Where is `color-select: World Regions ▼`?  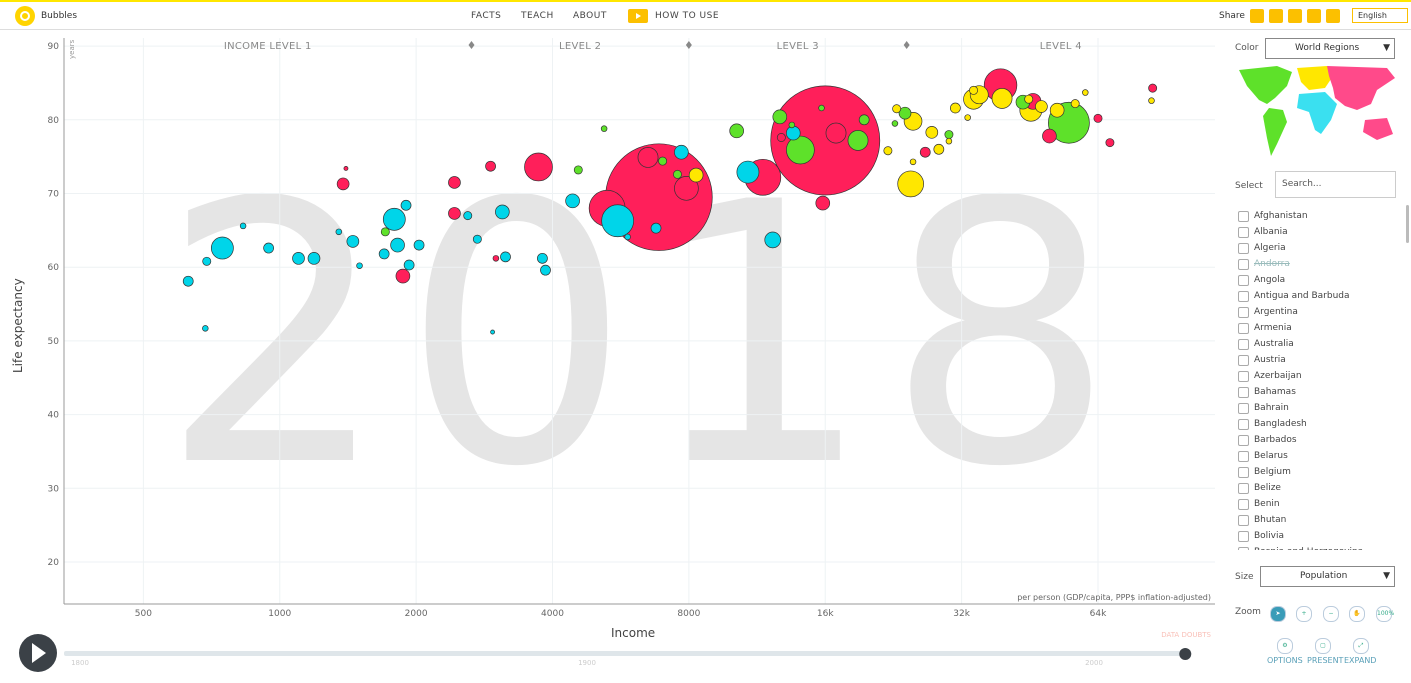
color-select: World Regions ▼ is located at coordinates (1330, 48).